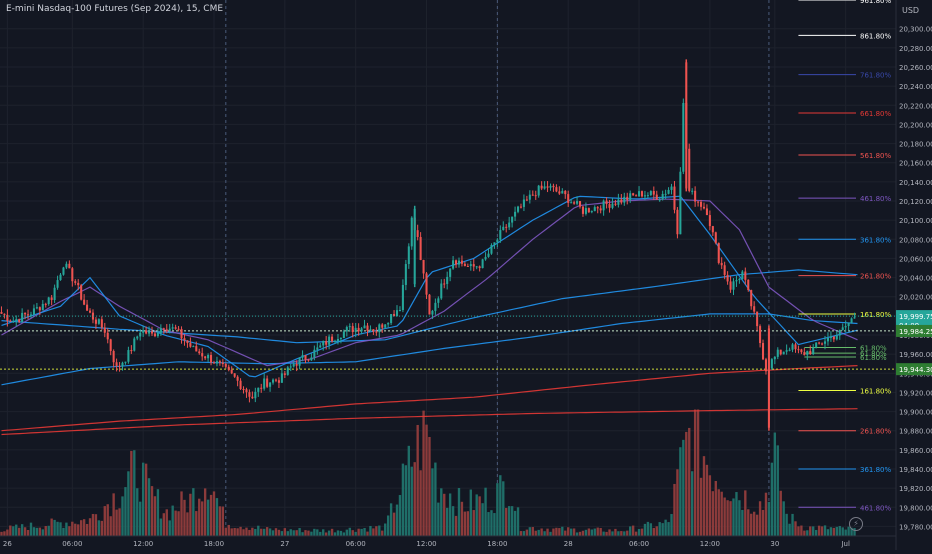 This screenshot has width=932, height=554. I want to click on currency-label: USD, so click(911, 10).